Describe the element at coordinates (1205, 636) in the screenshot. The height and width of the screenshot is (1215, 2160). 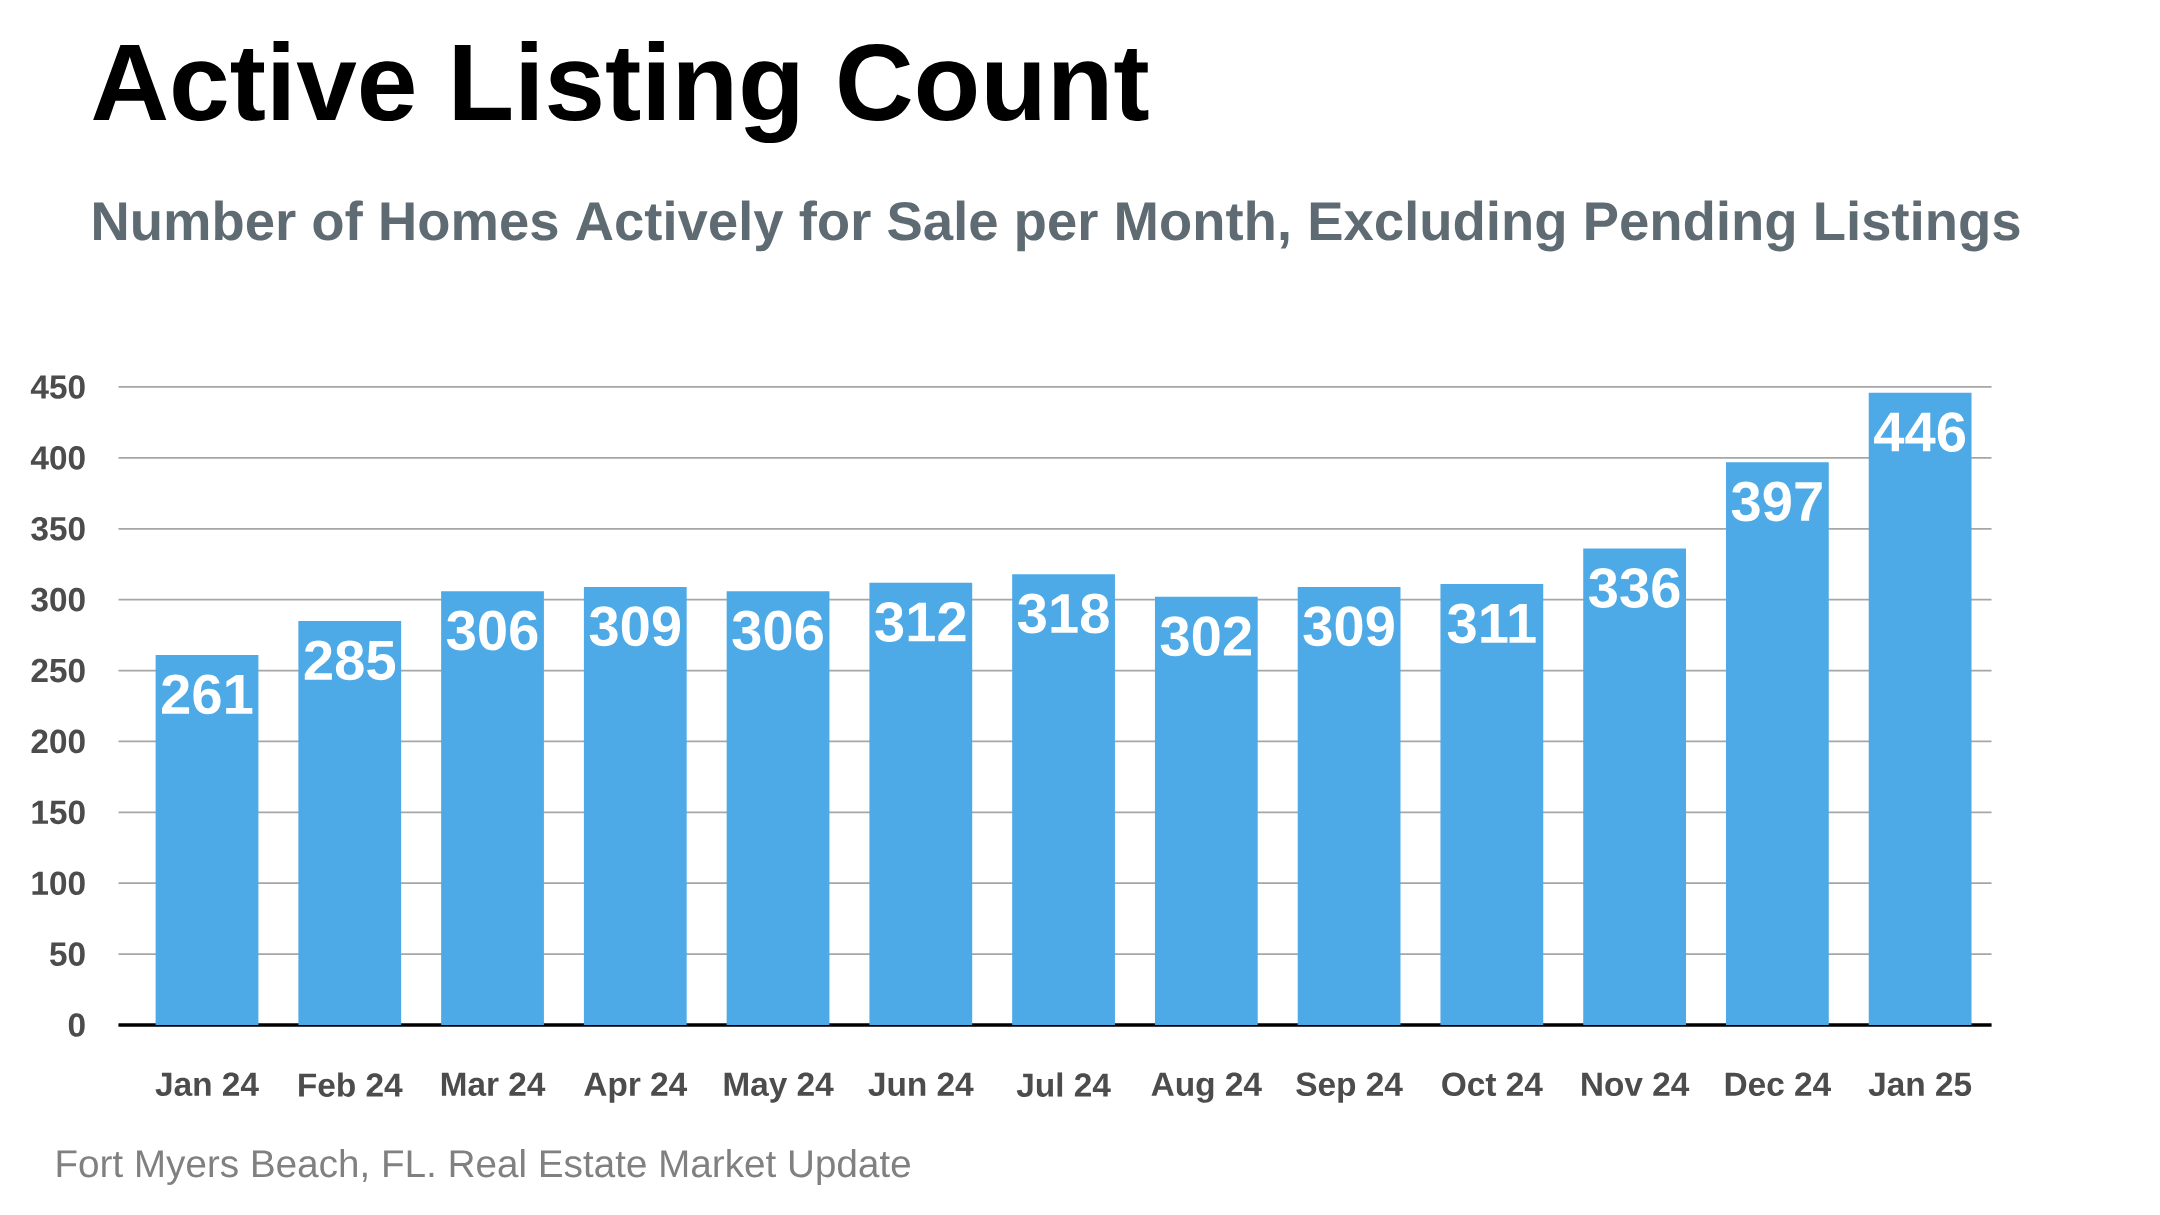
I see `data-label: 302` at that location.